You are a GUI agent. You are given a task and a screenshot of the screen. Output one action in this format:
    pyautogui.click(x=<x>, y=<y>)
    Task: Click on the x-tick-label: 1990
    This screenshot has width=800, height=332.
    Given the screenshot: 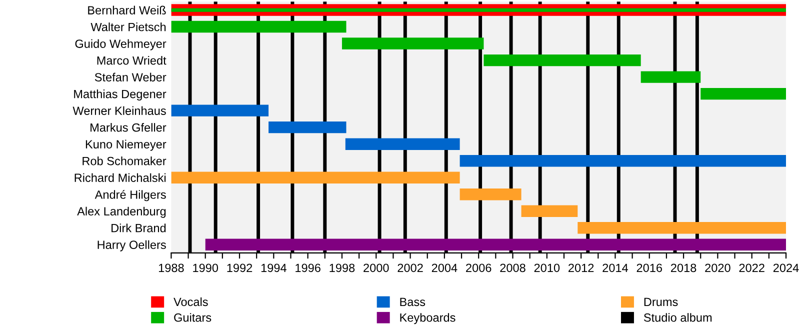 What is the action you would take?
    pyautogui.click(x=205, y=268)
    